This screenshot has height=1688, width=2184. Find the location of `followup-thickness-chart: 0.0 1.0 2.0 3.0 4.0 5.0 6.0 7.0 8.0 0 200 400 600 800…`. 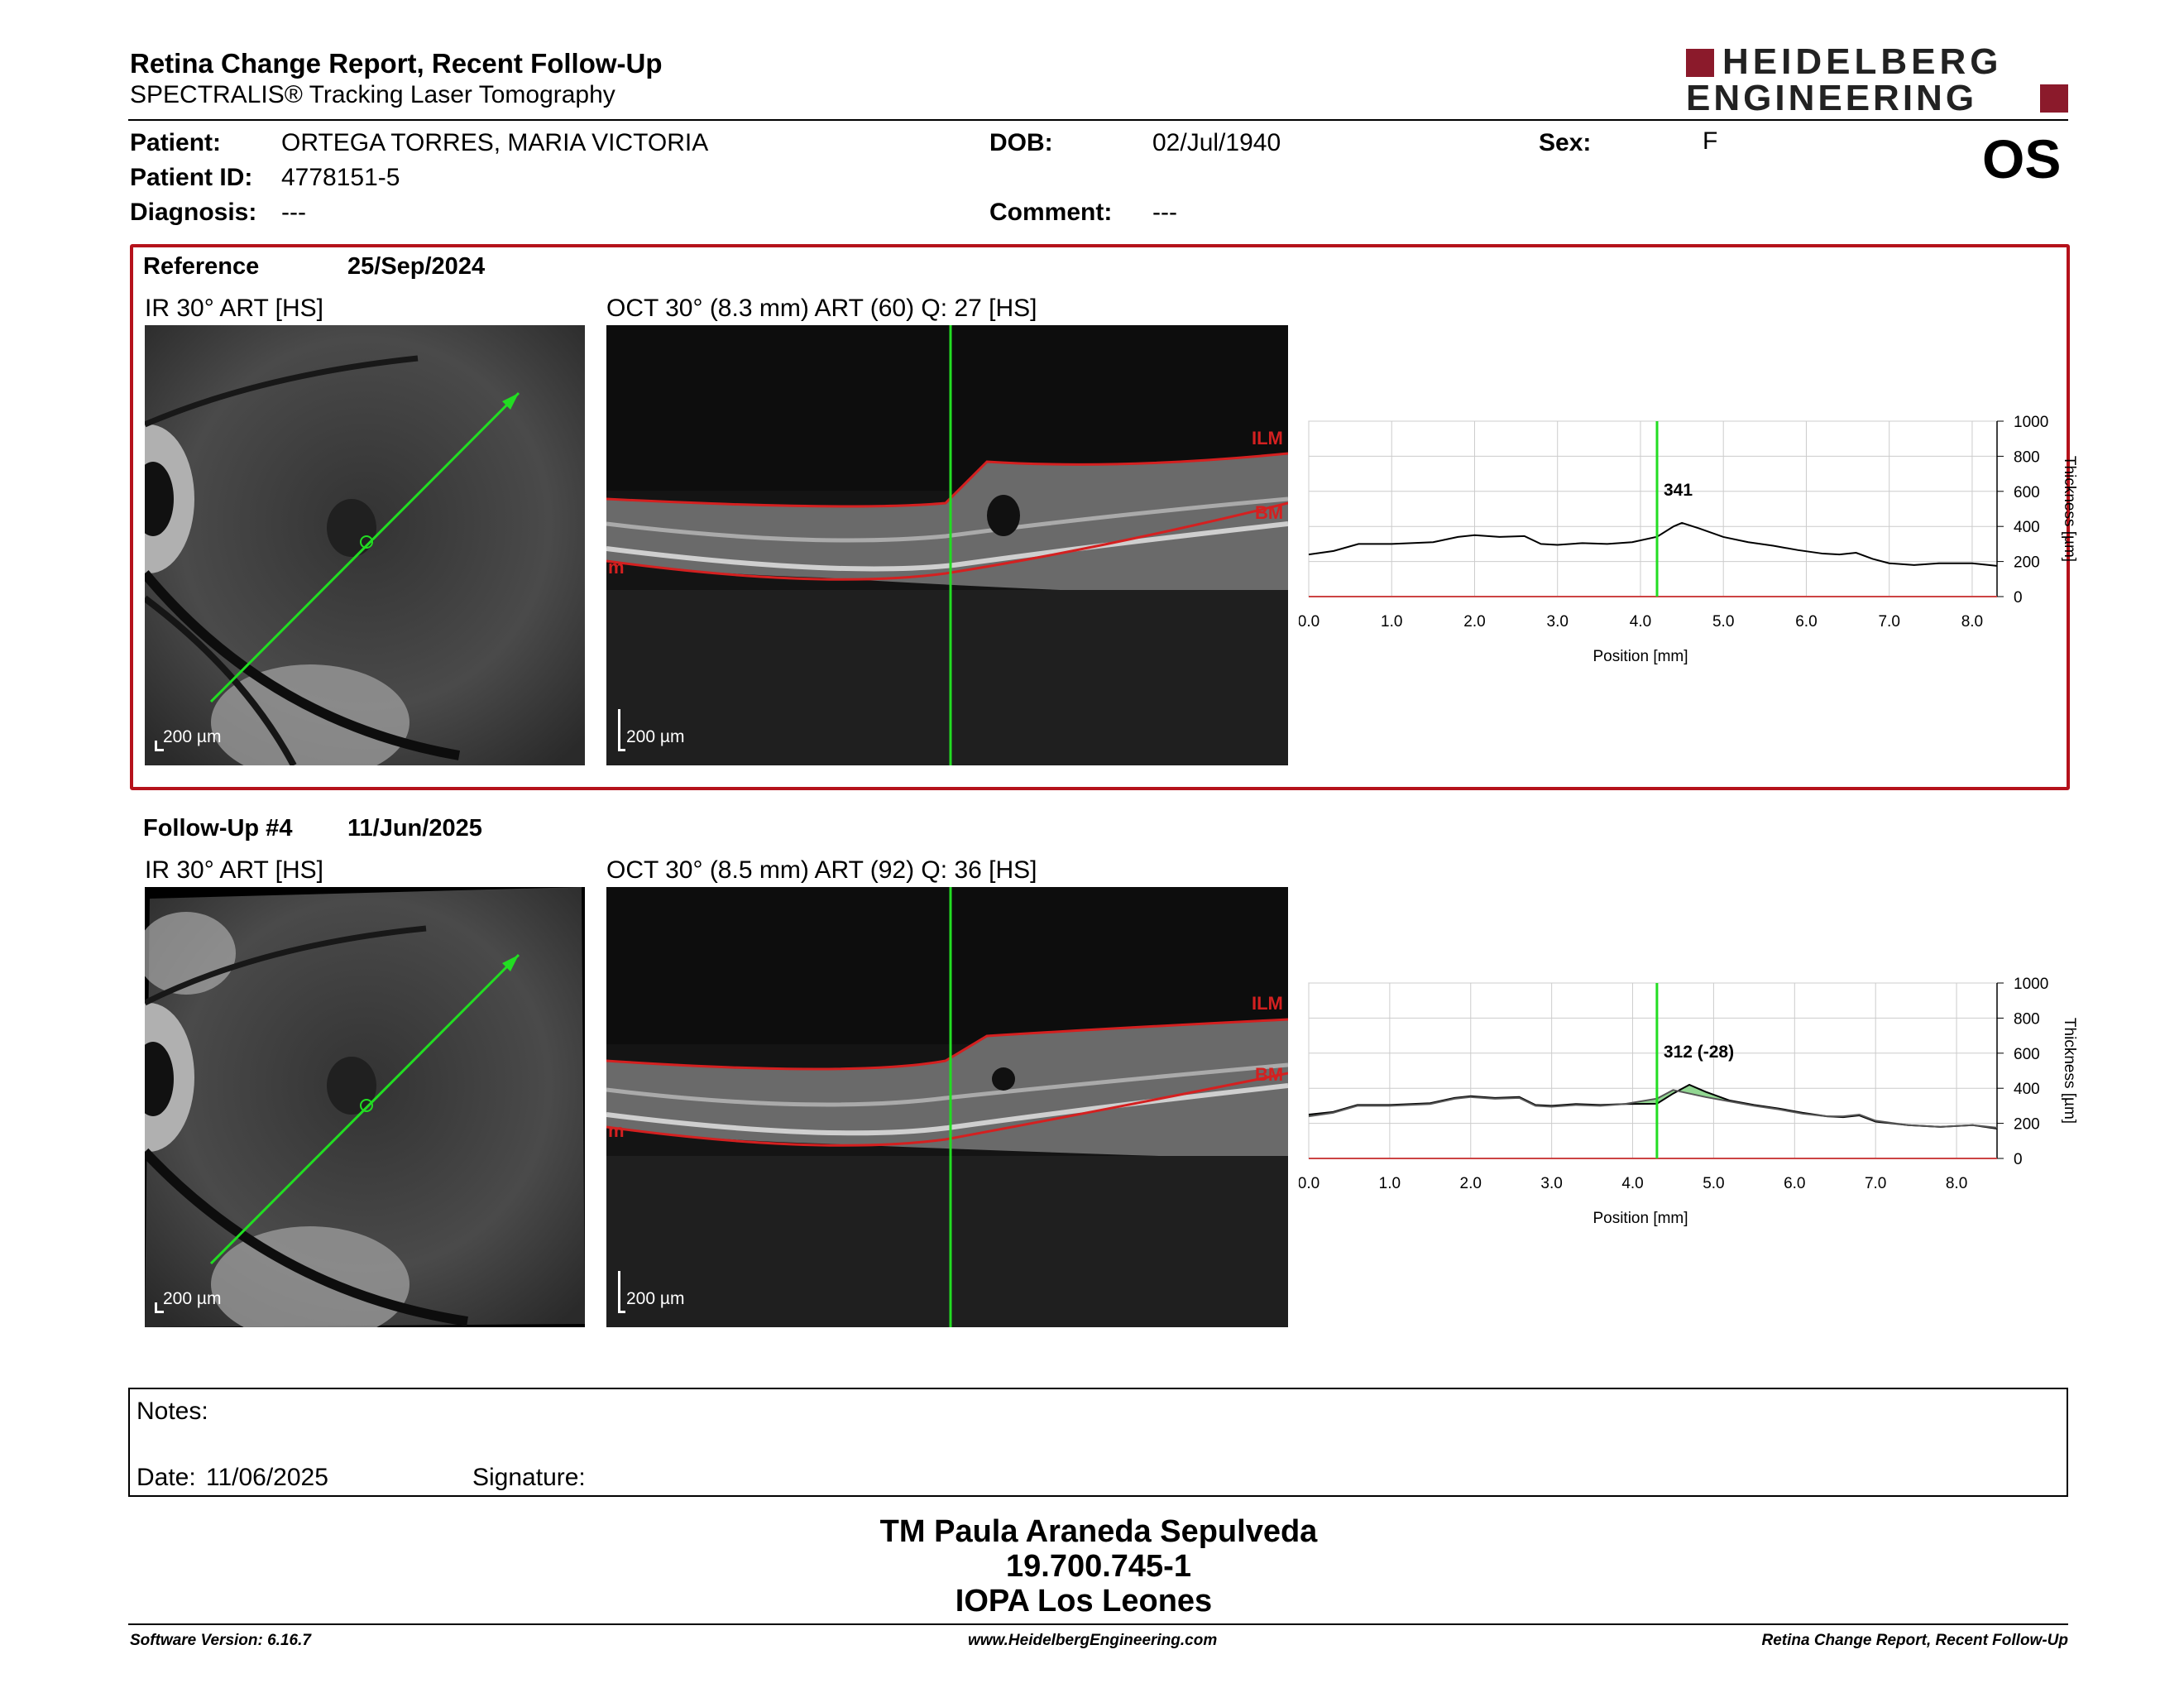

followup-thickness-chart: 0.0 1.0 2.0 3.0 4.0 5.0 6.0 7.0 8.0 0 200 400 600 800… is located at coordinates (1688, 1107).